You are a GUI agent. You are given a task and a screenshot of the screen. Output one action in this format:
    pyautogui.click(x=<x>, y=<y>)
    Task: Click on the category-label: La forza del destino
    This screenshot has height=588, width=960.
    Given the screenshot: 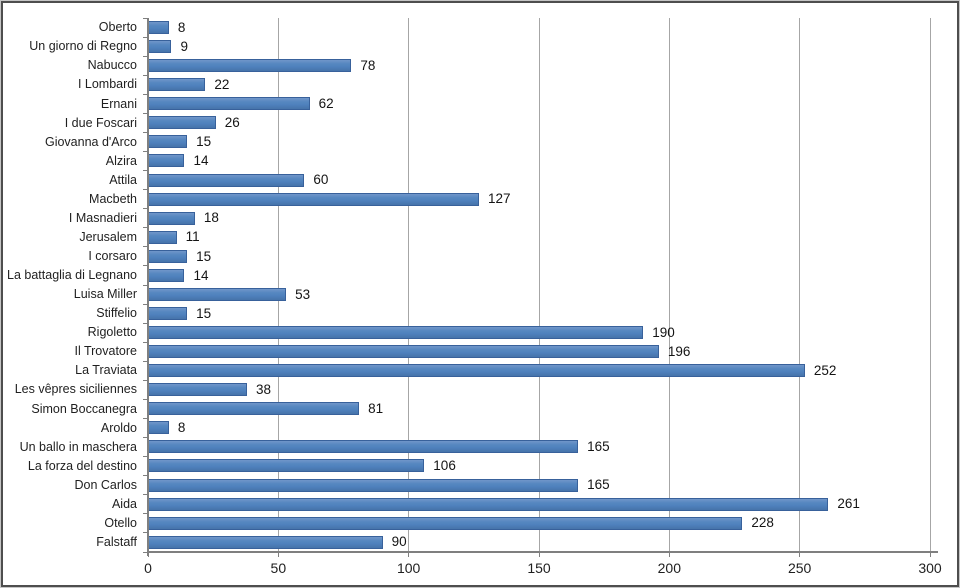 What is the action you would take?
    pyautogui.click(x=82, y=465)
    